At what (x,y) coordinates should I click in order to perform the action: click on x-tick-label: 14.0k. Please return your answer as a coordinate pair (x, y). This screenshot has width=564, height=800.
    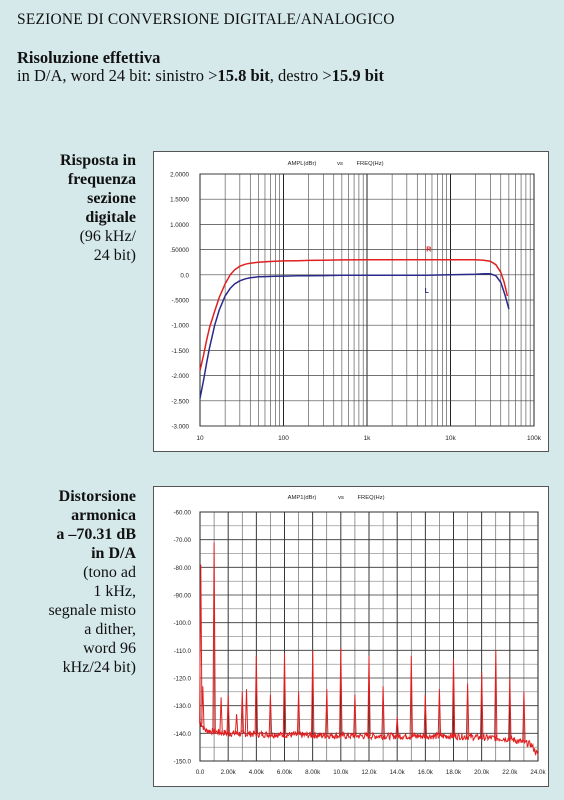
    Looking at the image, I should click on (398, 772).